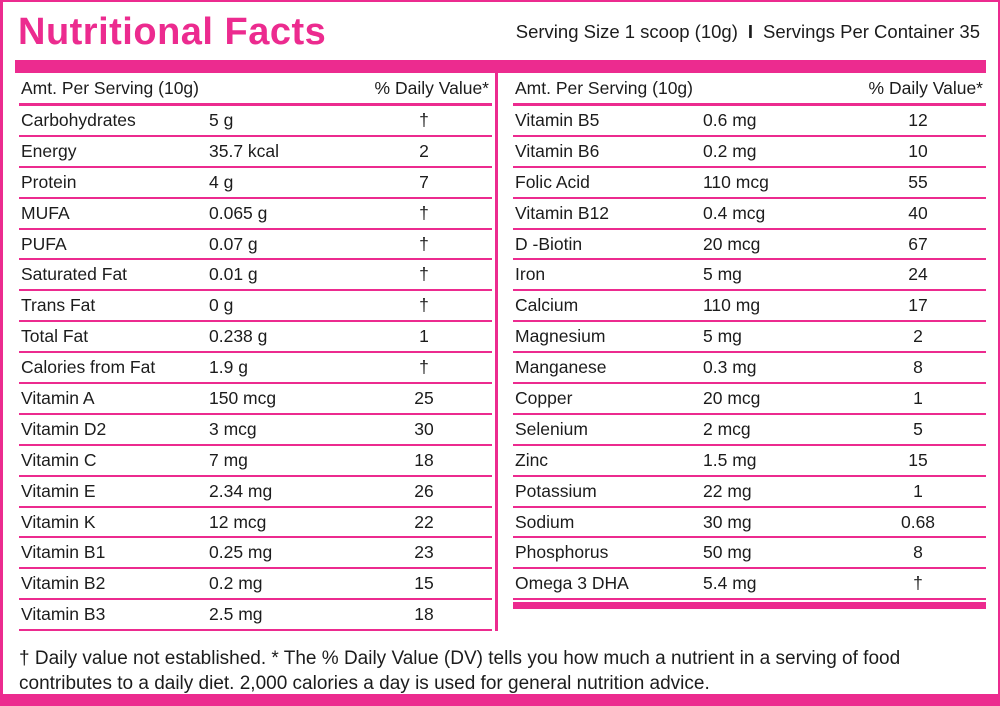 The height and width of the screenshot is (706, 1000). I want to click on nutrient-row: Vitamin C 7 mg 18, so click(255, 461).